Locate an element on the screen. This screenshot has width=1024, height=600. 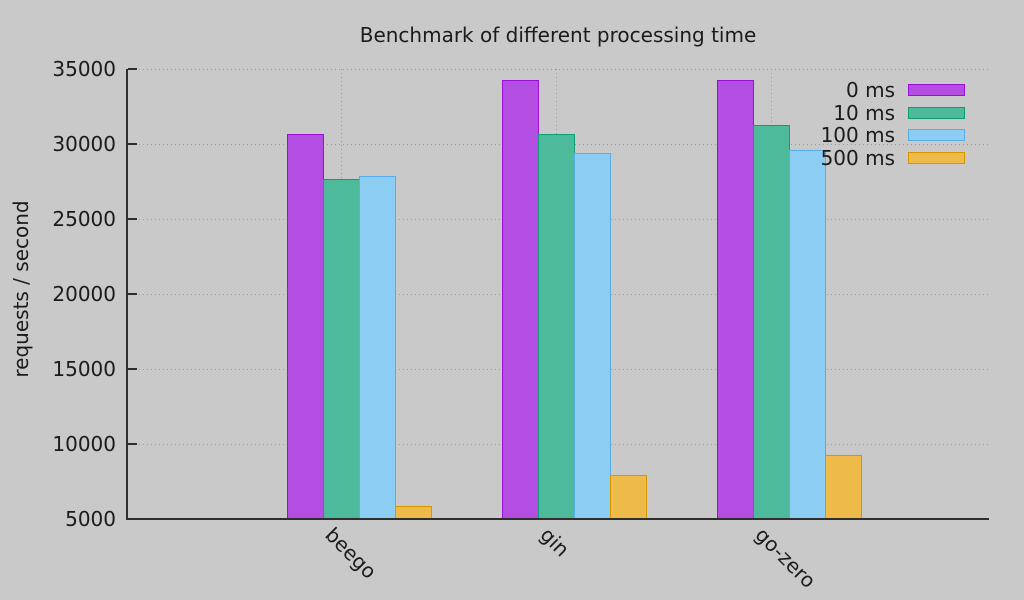
y-tick-label: 35000 is located at coordinates (84, 69).